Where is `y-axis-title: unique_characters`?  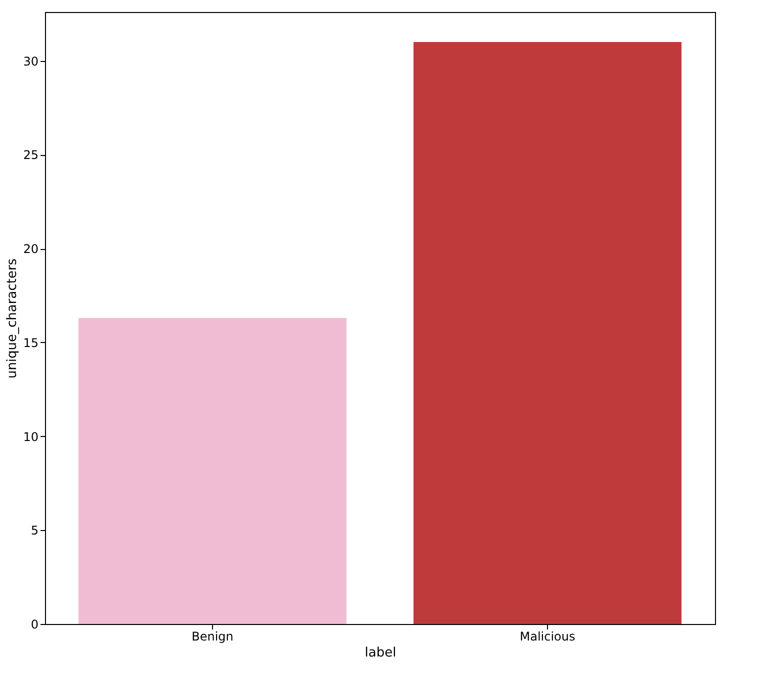
y-axis-title: unique_characters is located at coordinates (12, 318).